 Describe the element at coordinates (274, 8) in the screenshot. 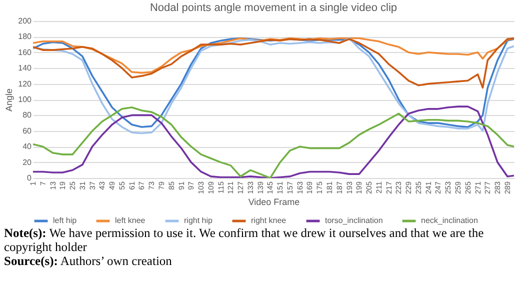

I see `chart-title: Nodal points angle movement in a single video clip` at that location.